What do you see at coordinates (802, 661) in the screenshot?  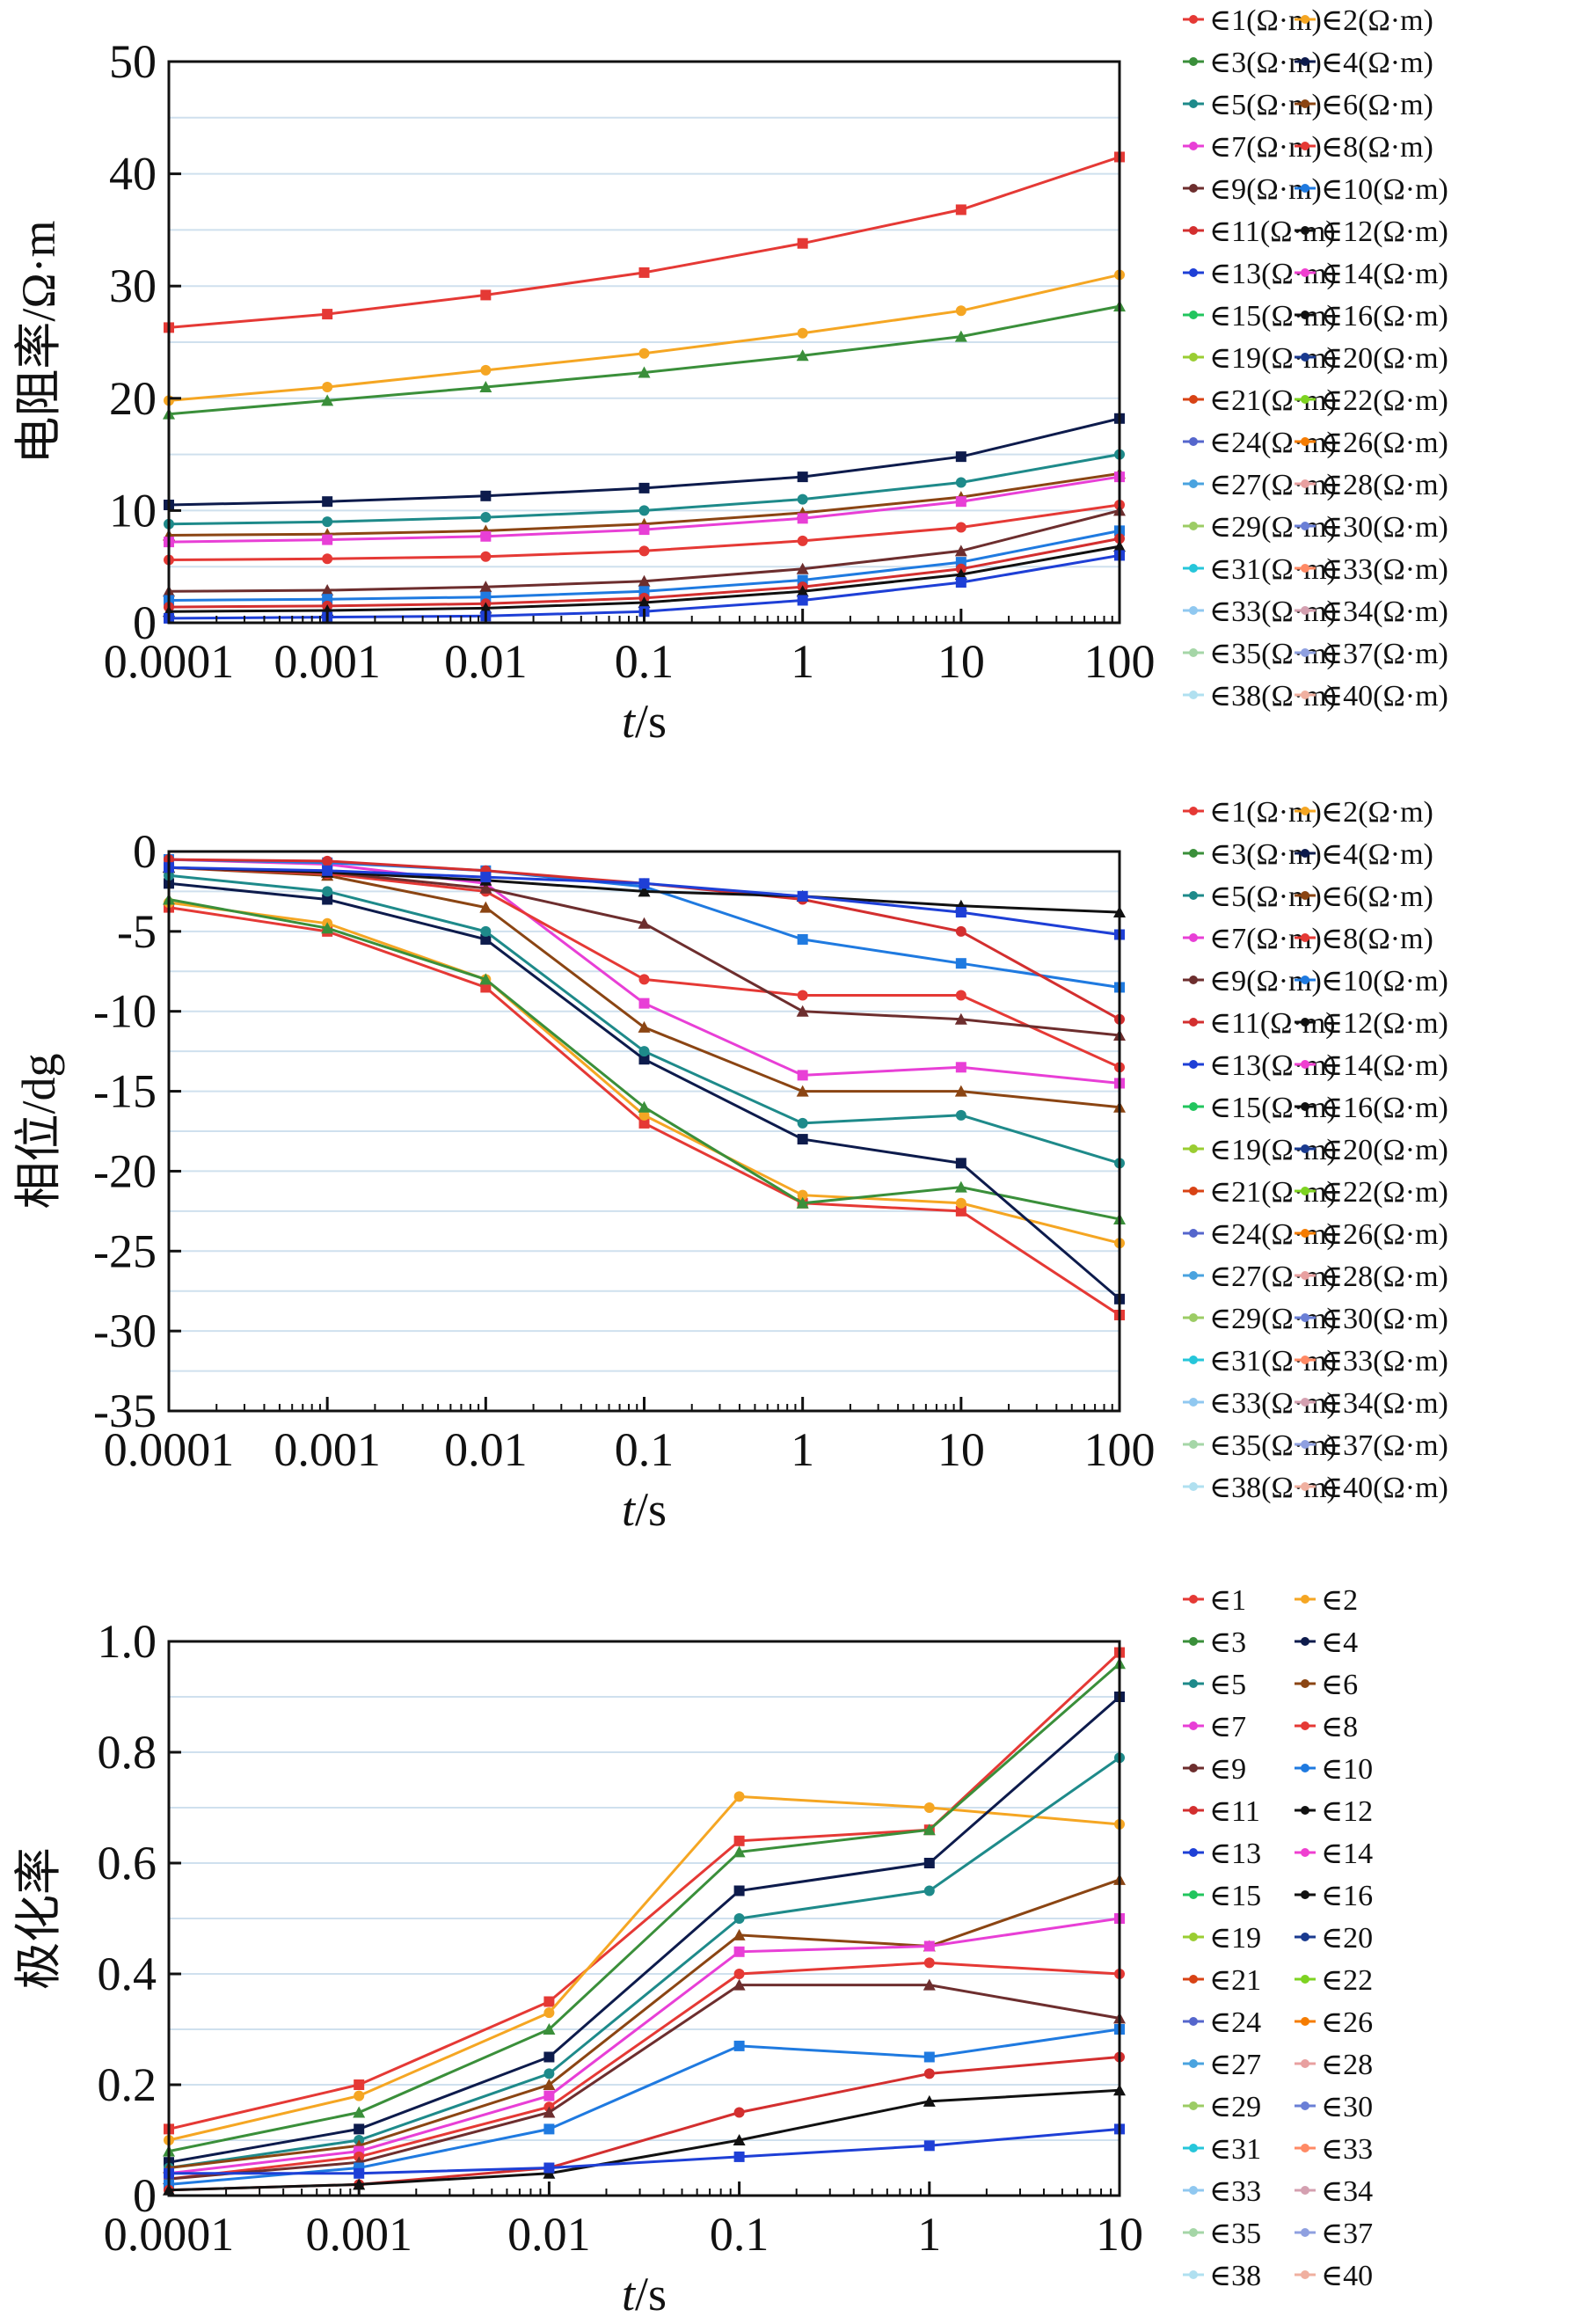 I see `x-tick-label: 1` at bounding box center [802, 661].